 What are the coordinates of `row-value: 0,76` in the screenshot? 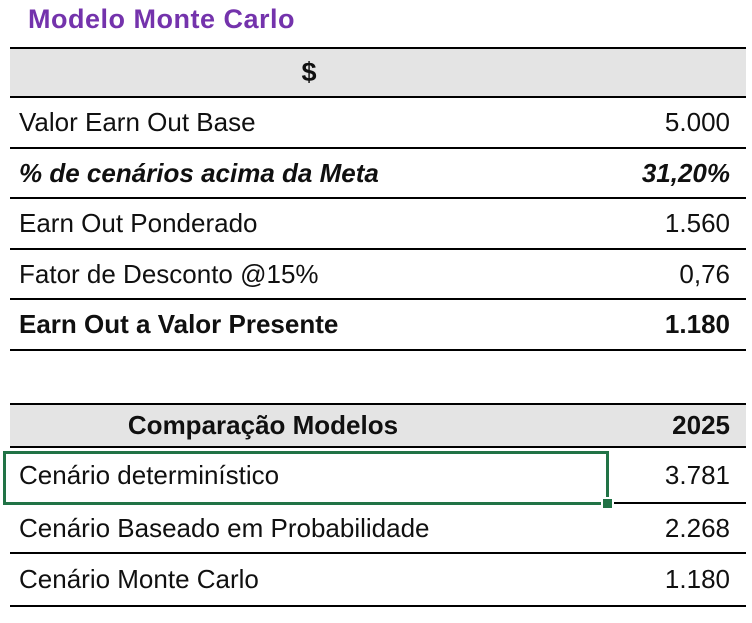 It's located at (704, 273).